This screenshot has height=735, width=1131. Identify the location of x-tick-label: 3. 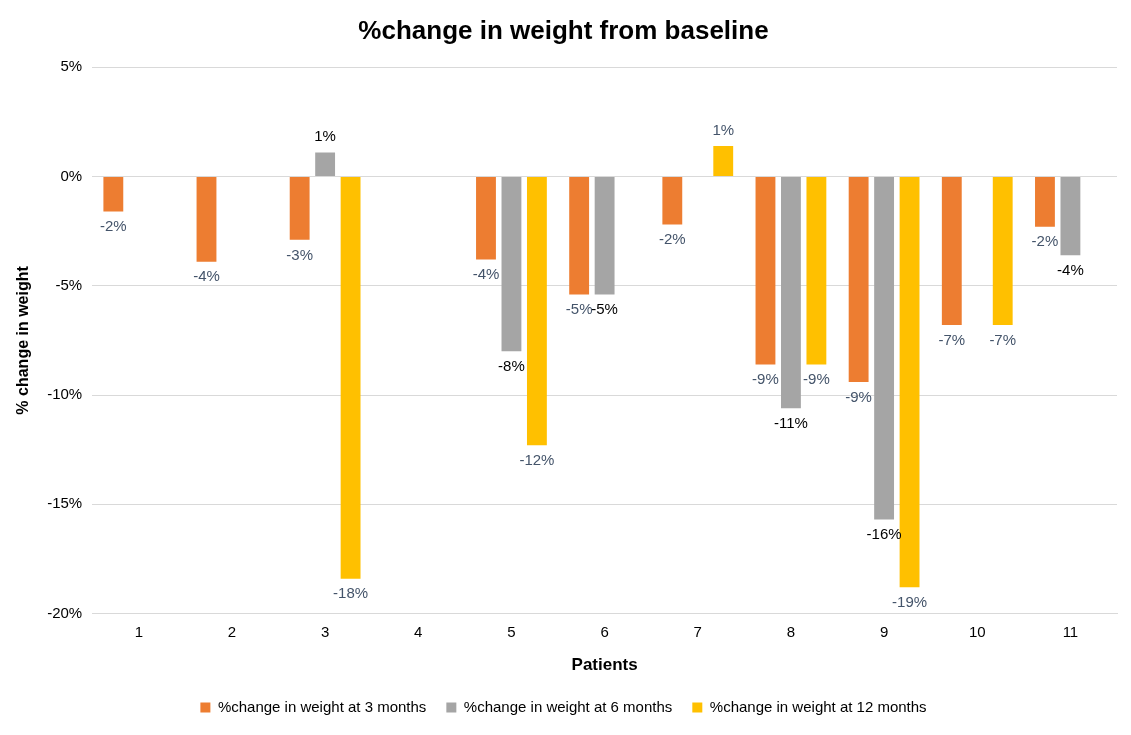
(325, 631).